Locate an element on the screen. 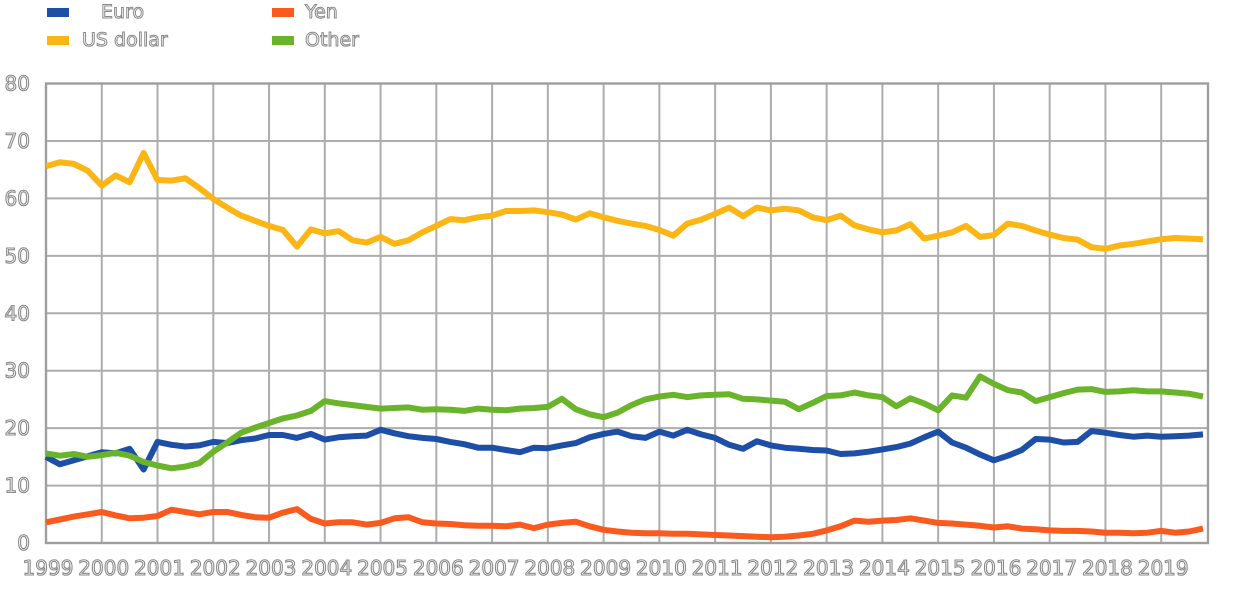  x-tick-label: 2005 is located at coordinates (382, 568).